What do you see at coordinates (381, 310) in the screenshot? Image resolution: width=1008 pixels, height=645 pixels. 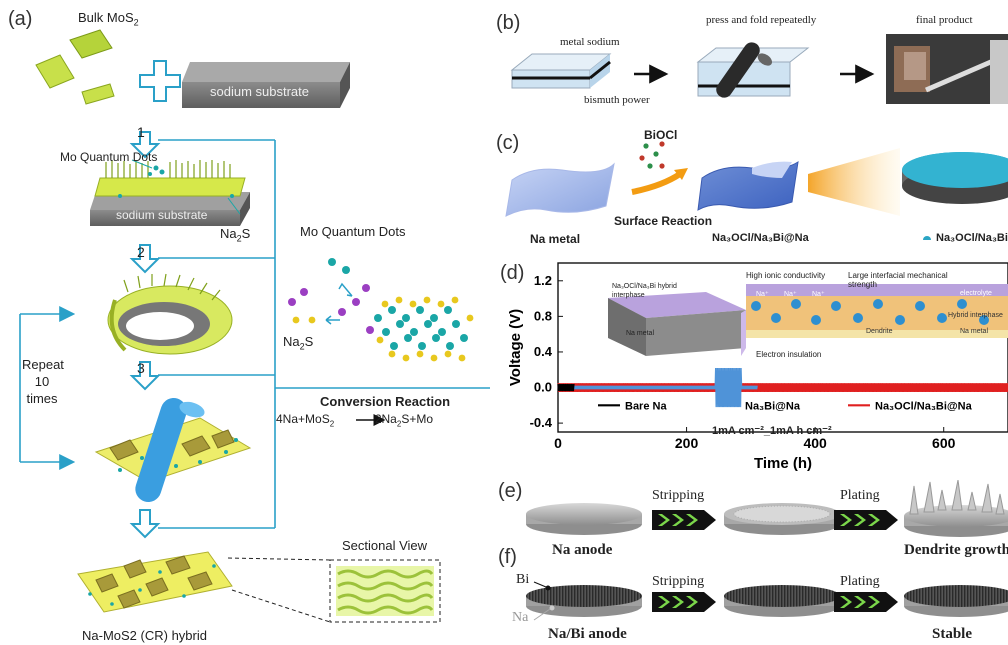 I see `mo-qd-structure` at bounding box center [381, 310].